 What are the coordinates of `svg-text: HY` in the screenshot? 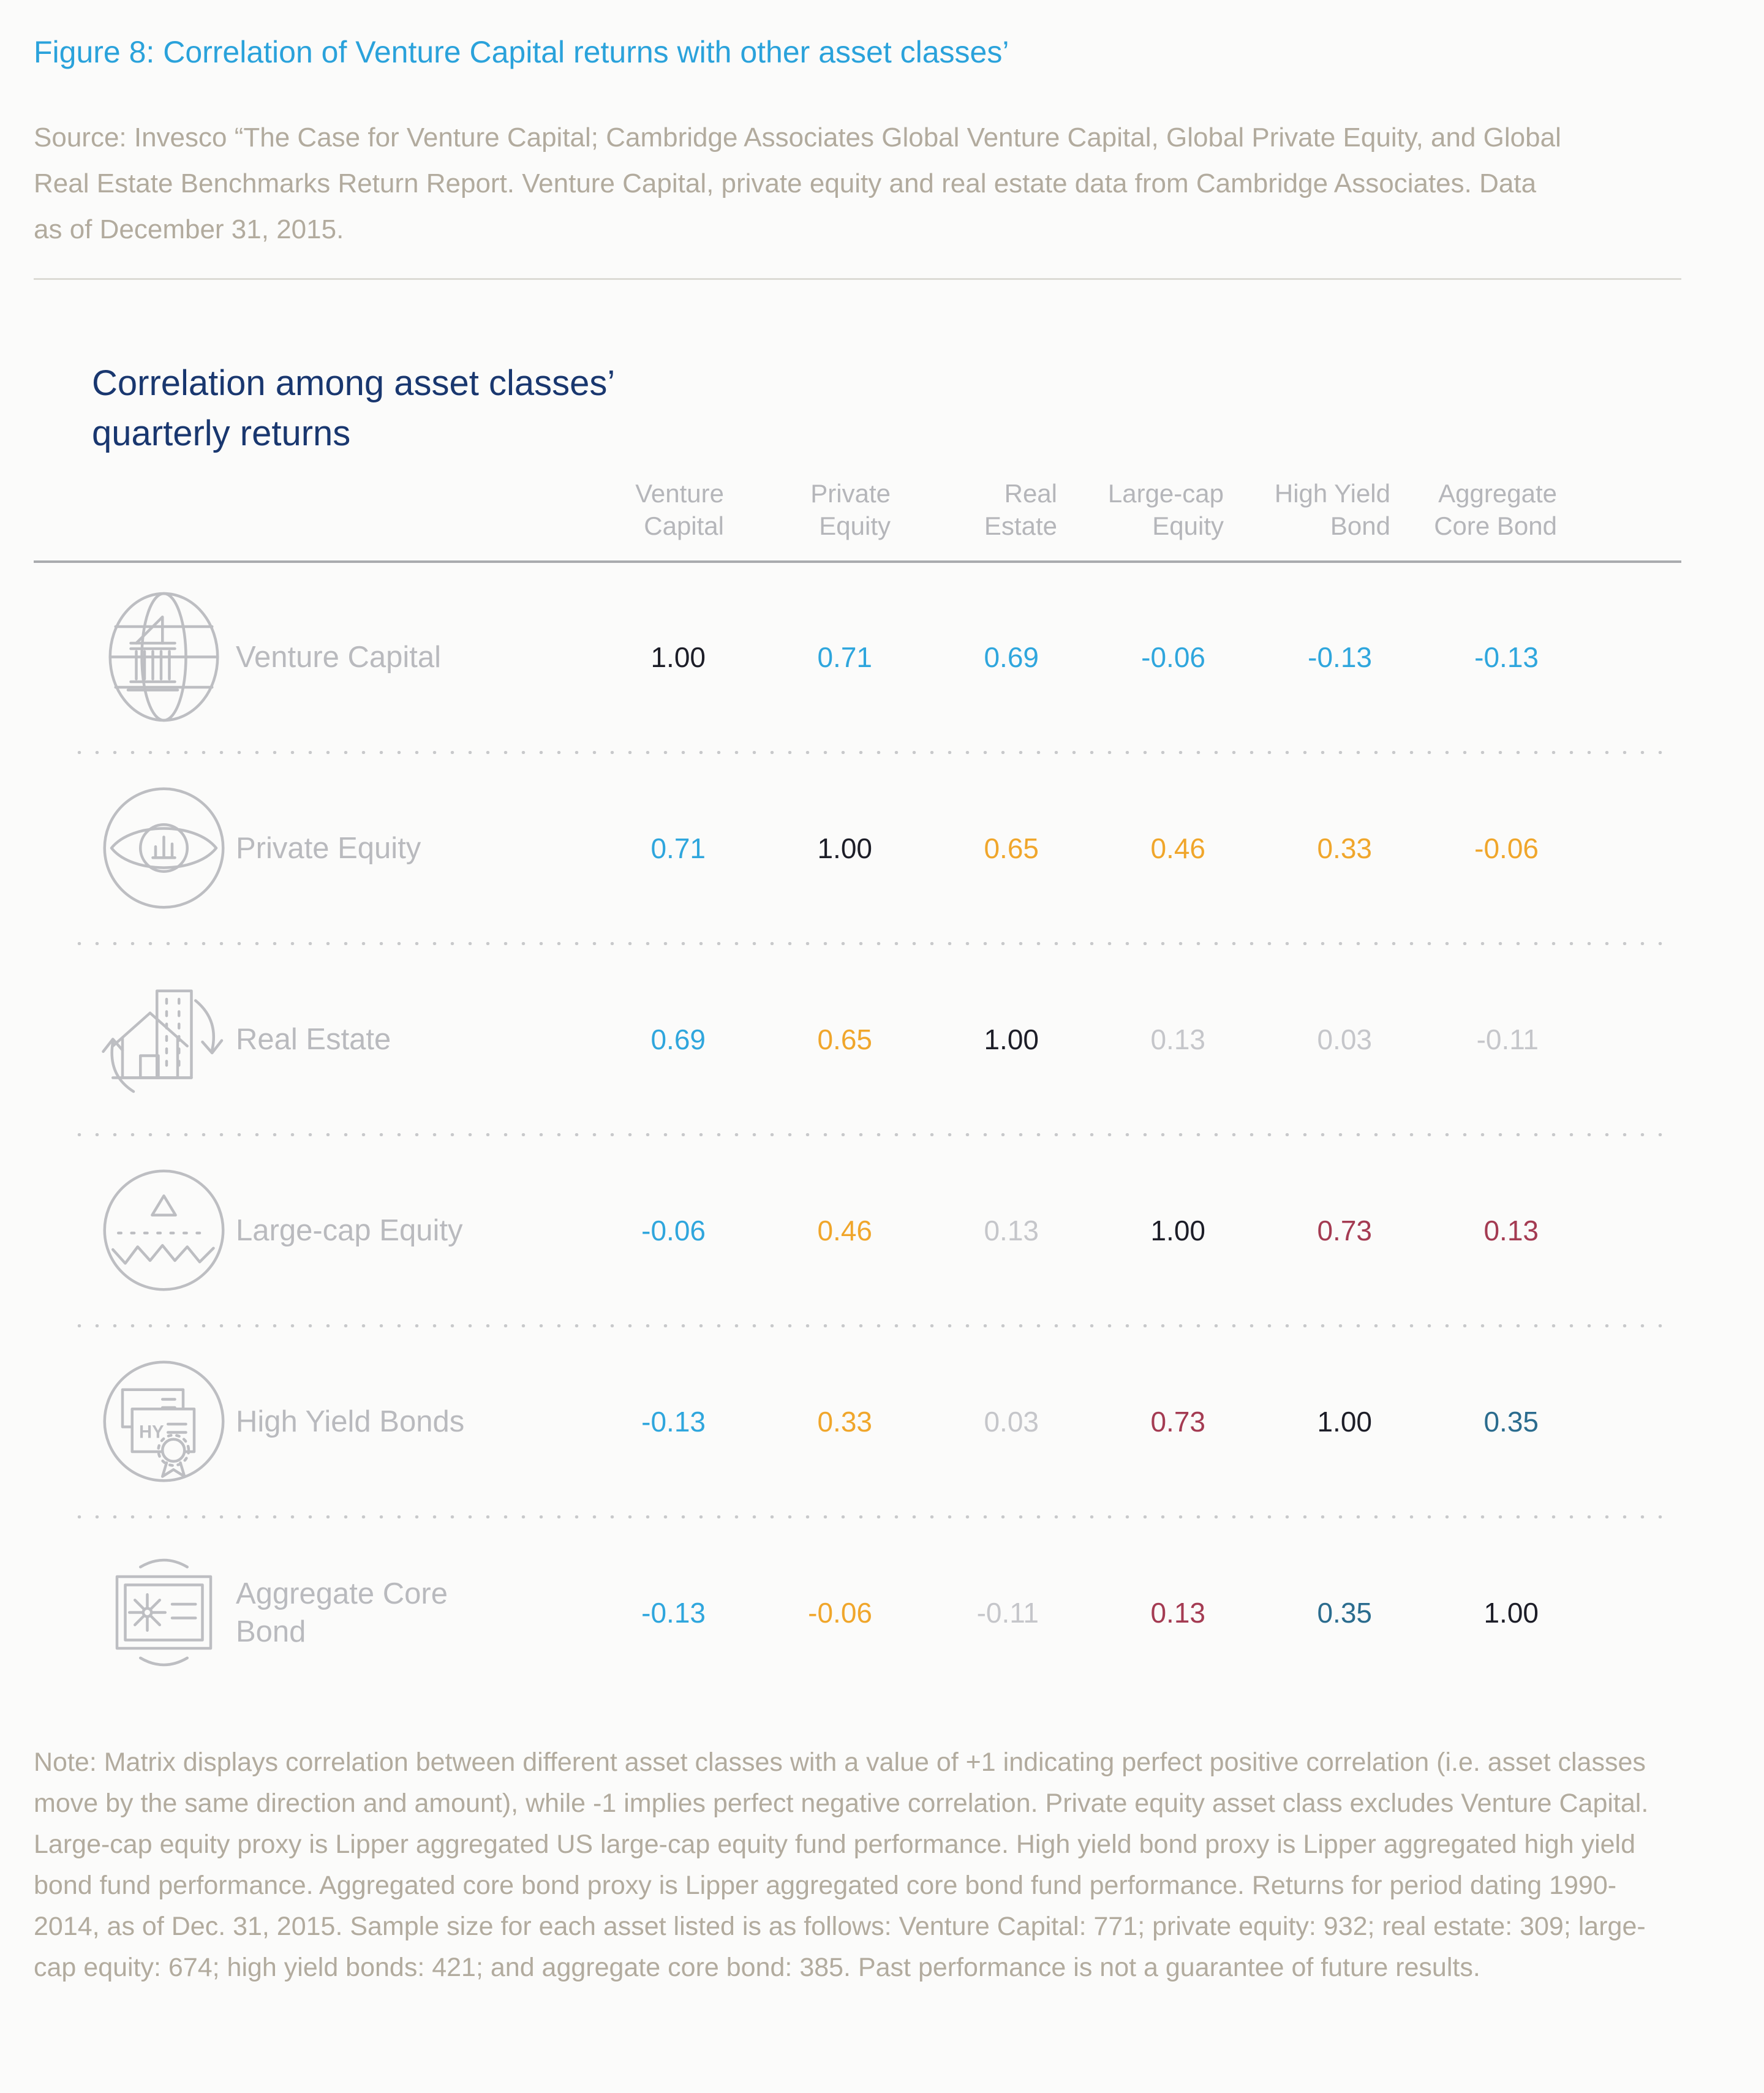 It's located at (152, 1432).